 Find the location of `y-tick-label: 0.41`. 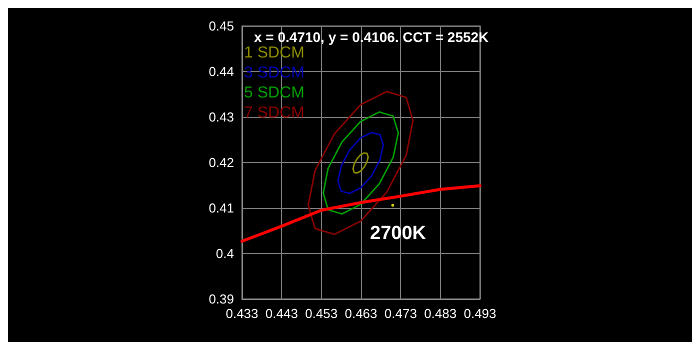

y-tick-label: 0.41 is located at coordinates (221, 208).